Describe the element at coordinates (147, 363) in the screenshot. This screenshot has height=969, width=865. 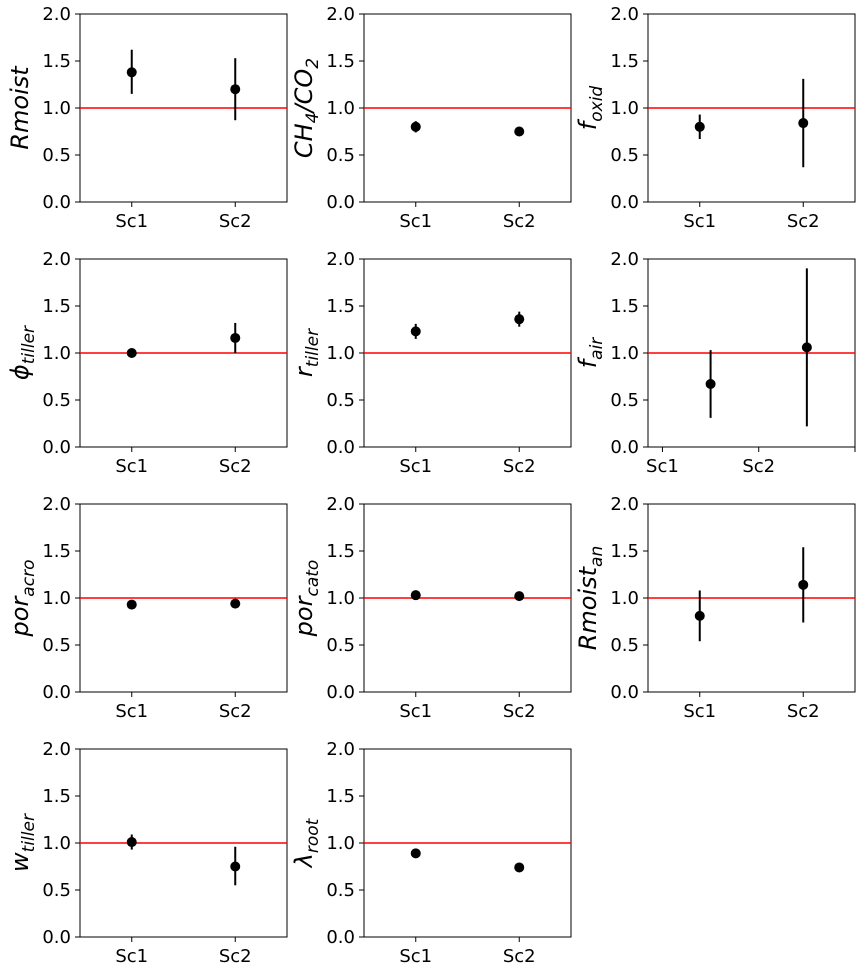
I see `subplot-4: 0.0 0.5 1.0 1.5 2.0 Sc1 Sc2 ϕtiller` at that location.